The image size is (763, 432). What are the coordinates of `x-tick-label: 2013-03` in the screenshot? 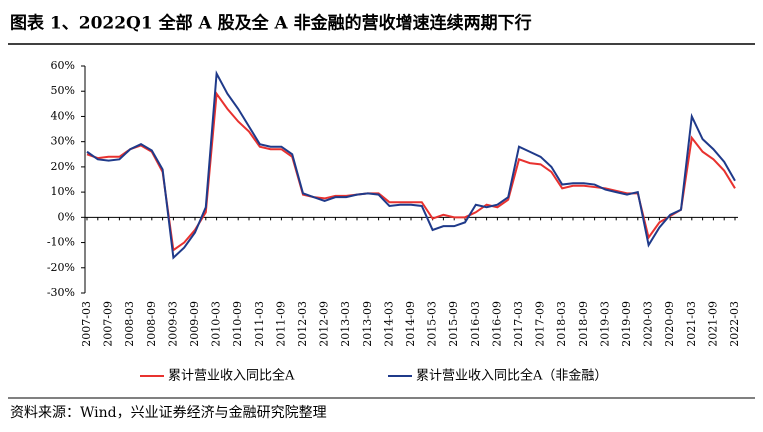 It's located at (345, 324).